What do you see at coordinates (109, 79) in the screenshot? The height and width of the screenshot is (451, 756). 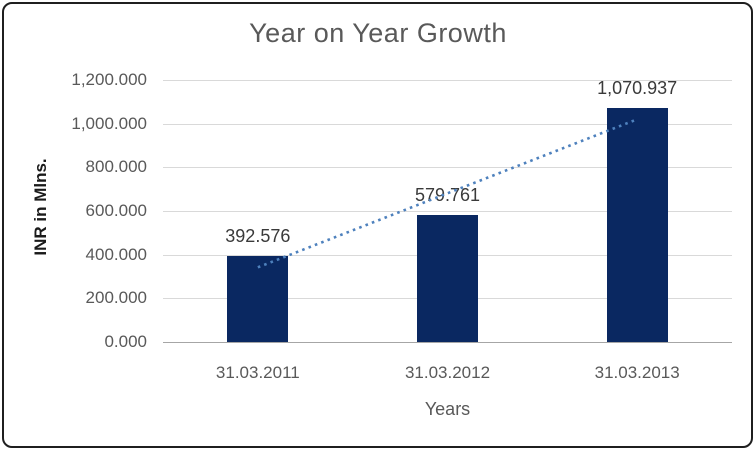 I see `y-tick-label: 1,200.000` at bounding box center [109, 79].